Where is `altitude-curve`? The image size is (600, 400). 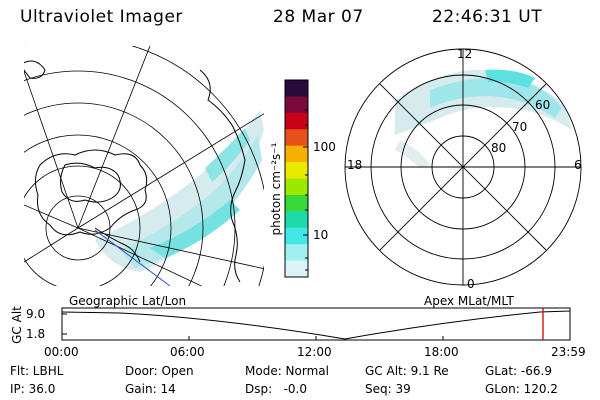
altitude-curve is located at coordinates (316, 325).